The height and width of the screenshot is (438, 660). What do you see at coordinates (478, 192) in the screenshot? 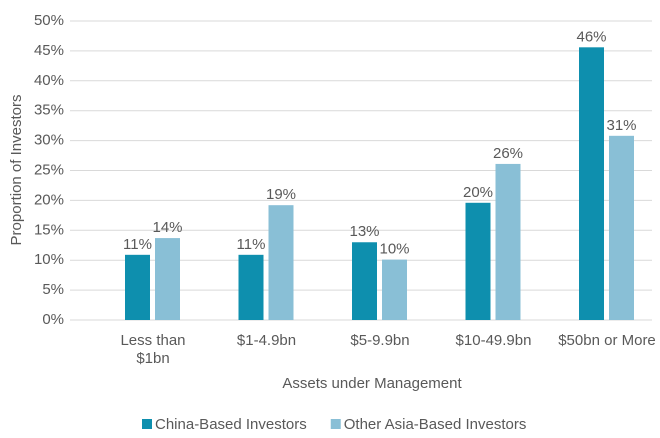
I see `data-label: 20%` at bounding box center [478, 192].